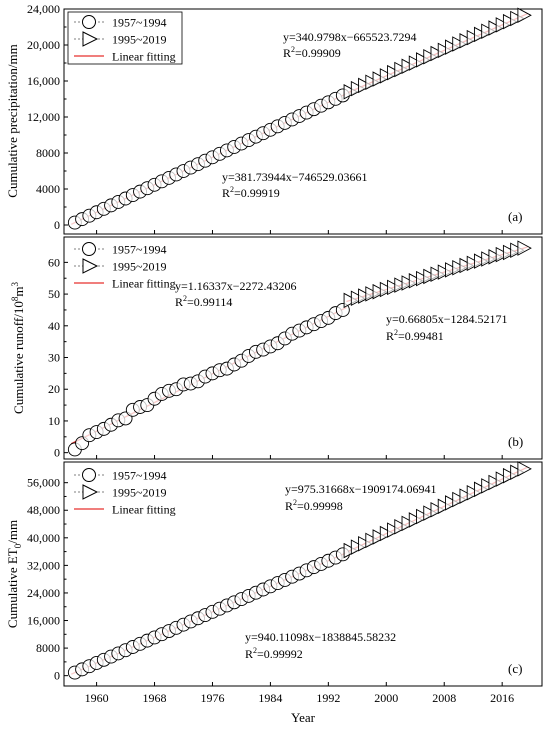  What do you see at coordinates (314, 505) in the screenshot?
I see `r2-text: R2=0.99998` at bounding box center [314, 505].